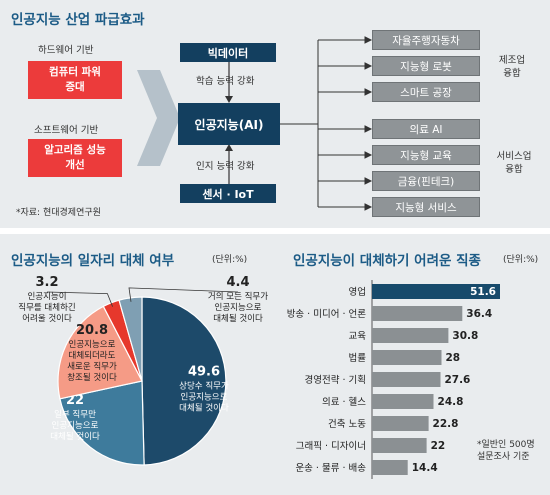 Image resolution: width=550 pixels, height=495 pixels. Describe the element at coordinates (92, 355) in the screenshot. I see `pie-slice-label: 대체되더라도` at that location.